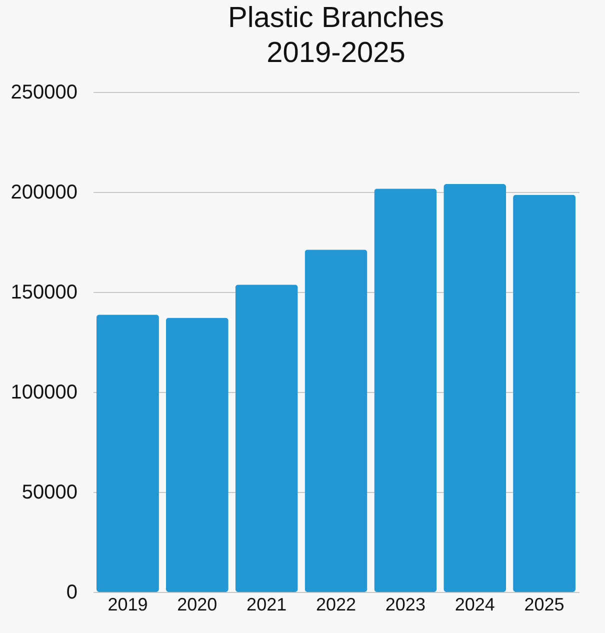 The height and width of the screenshot is (633, 605). Describe the element at coordinates (544, 604) in the screenshot. I see `x-tick-label: 2025` at that location.